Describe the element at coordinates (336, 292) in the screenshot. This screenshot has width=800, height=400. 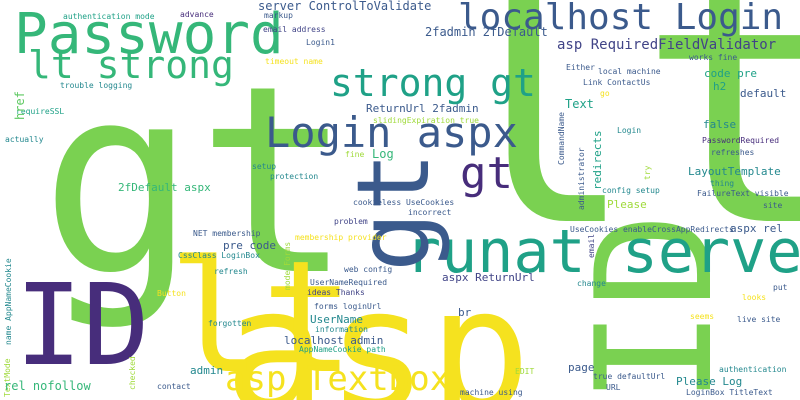
I see `cloud-word: ideas Thanks` at that location.